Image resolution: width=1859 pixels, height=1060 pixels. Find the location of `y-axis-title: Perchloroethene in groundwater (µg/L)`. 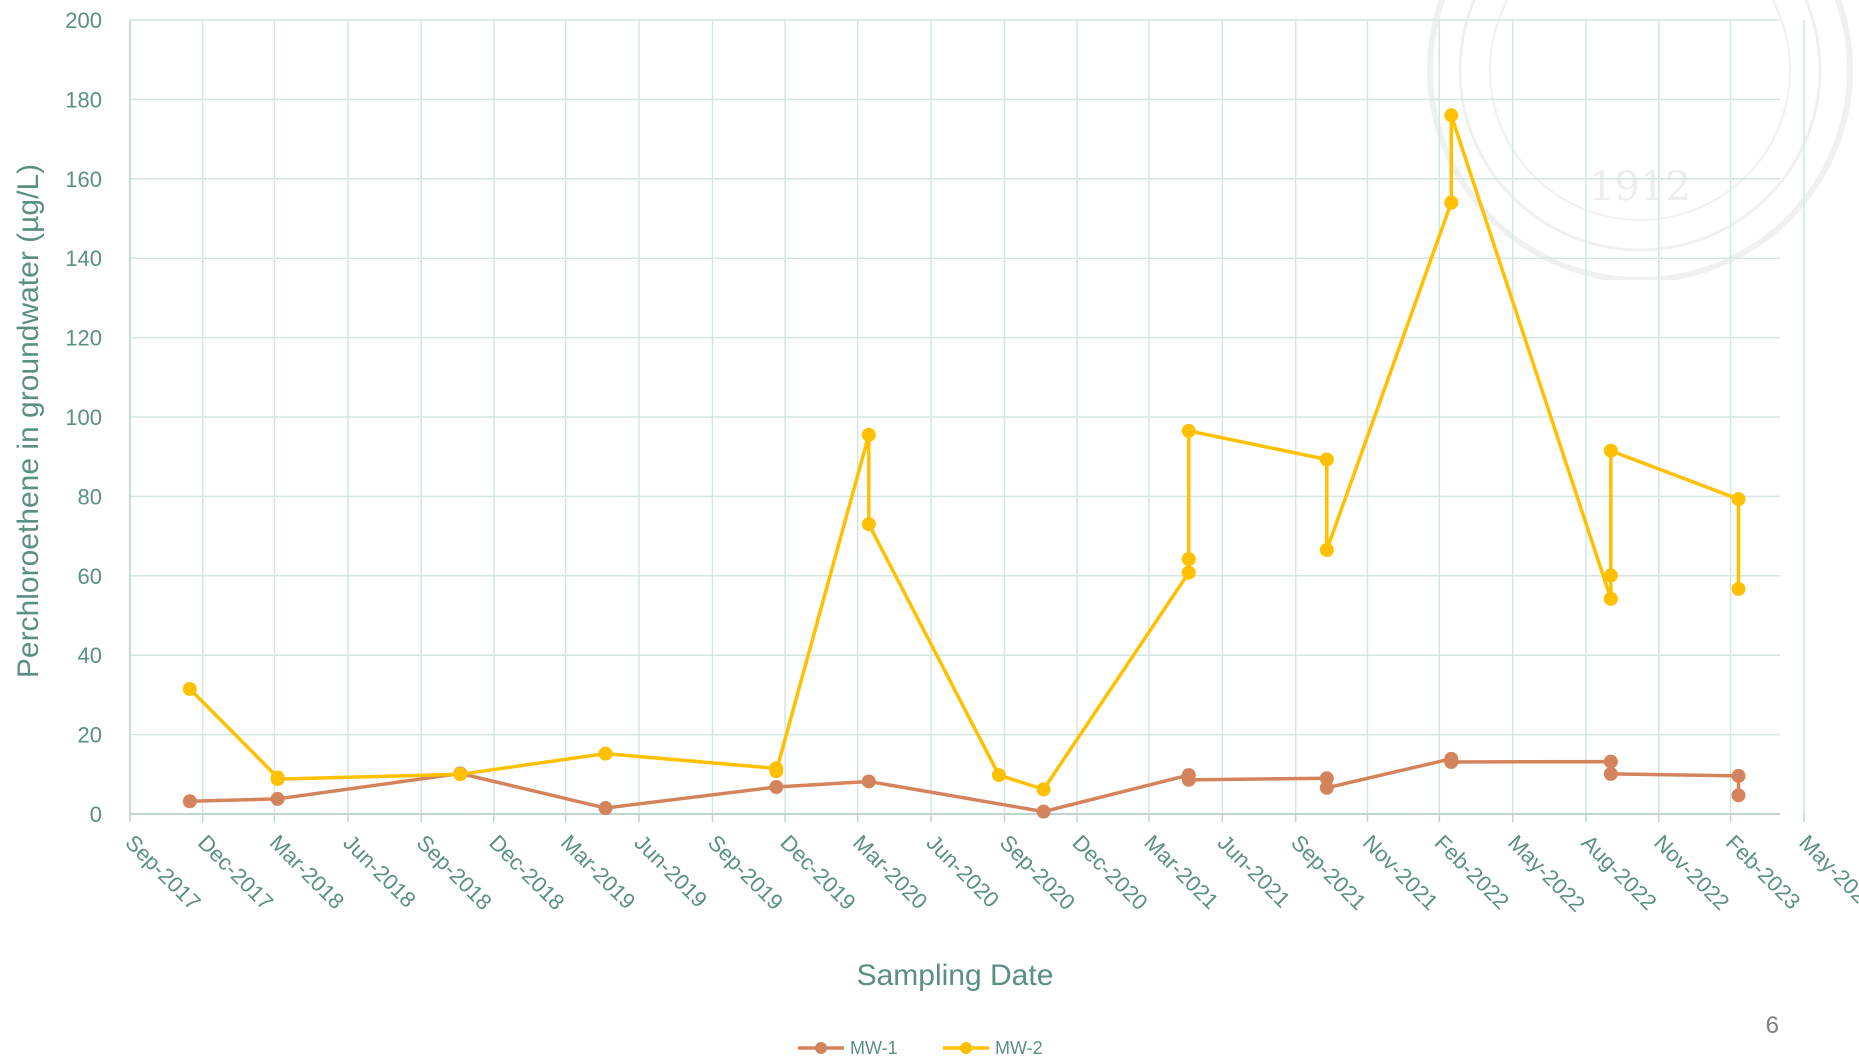

y-axis-title: Perchloroethene in groundwater (µg/L) is located at coordinates (28, 421).